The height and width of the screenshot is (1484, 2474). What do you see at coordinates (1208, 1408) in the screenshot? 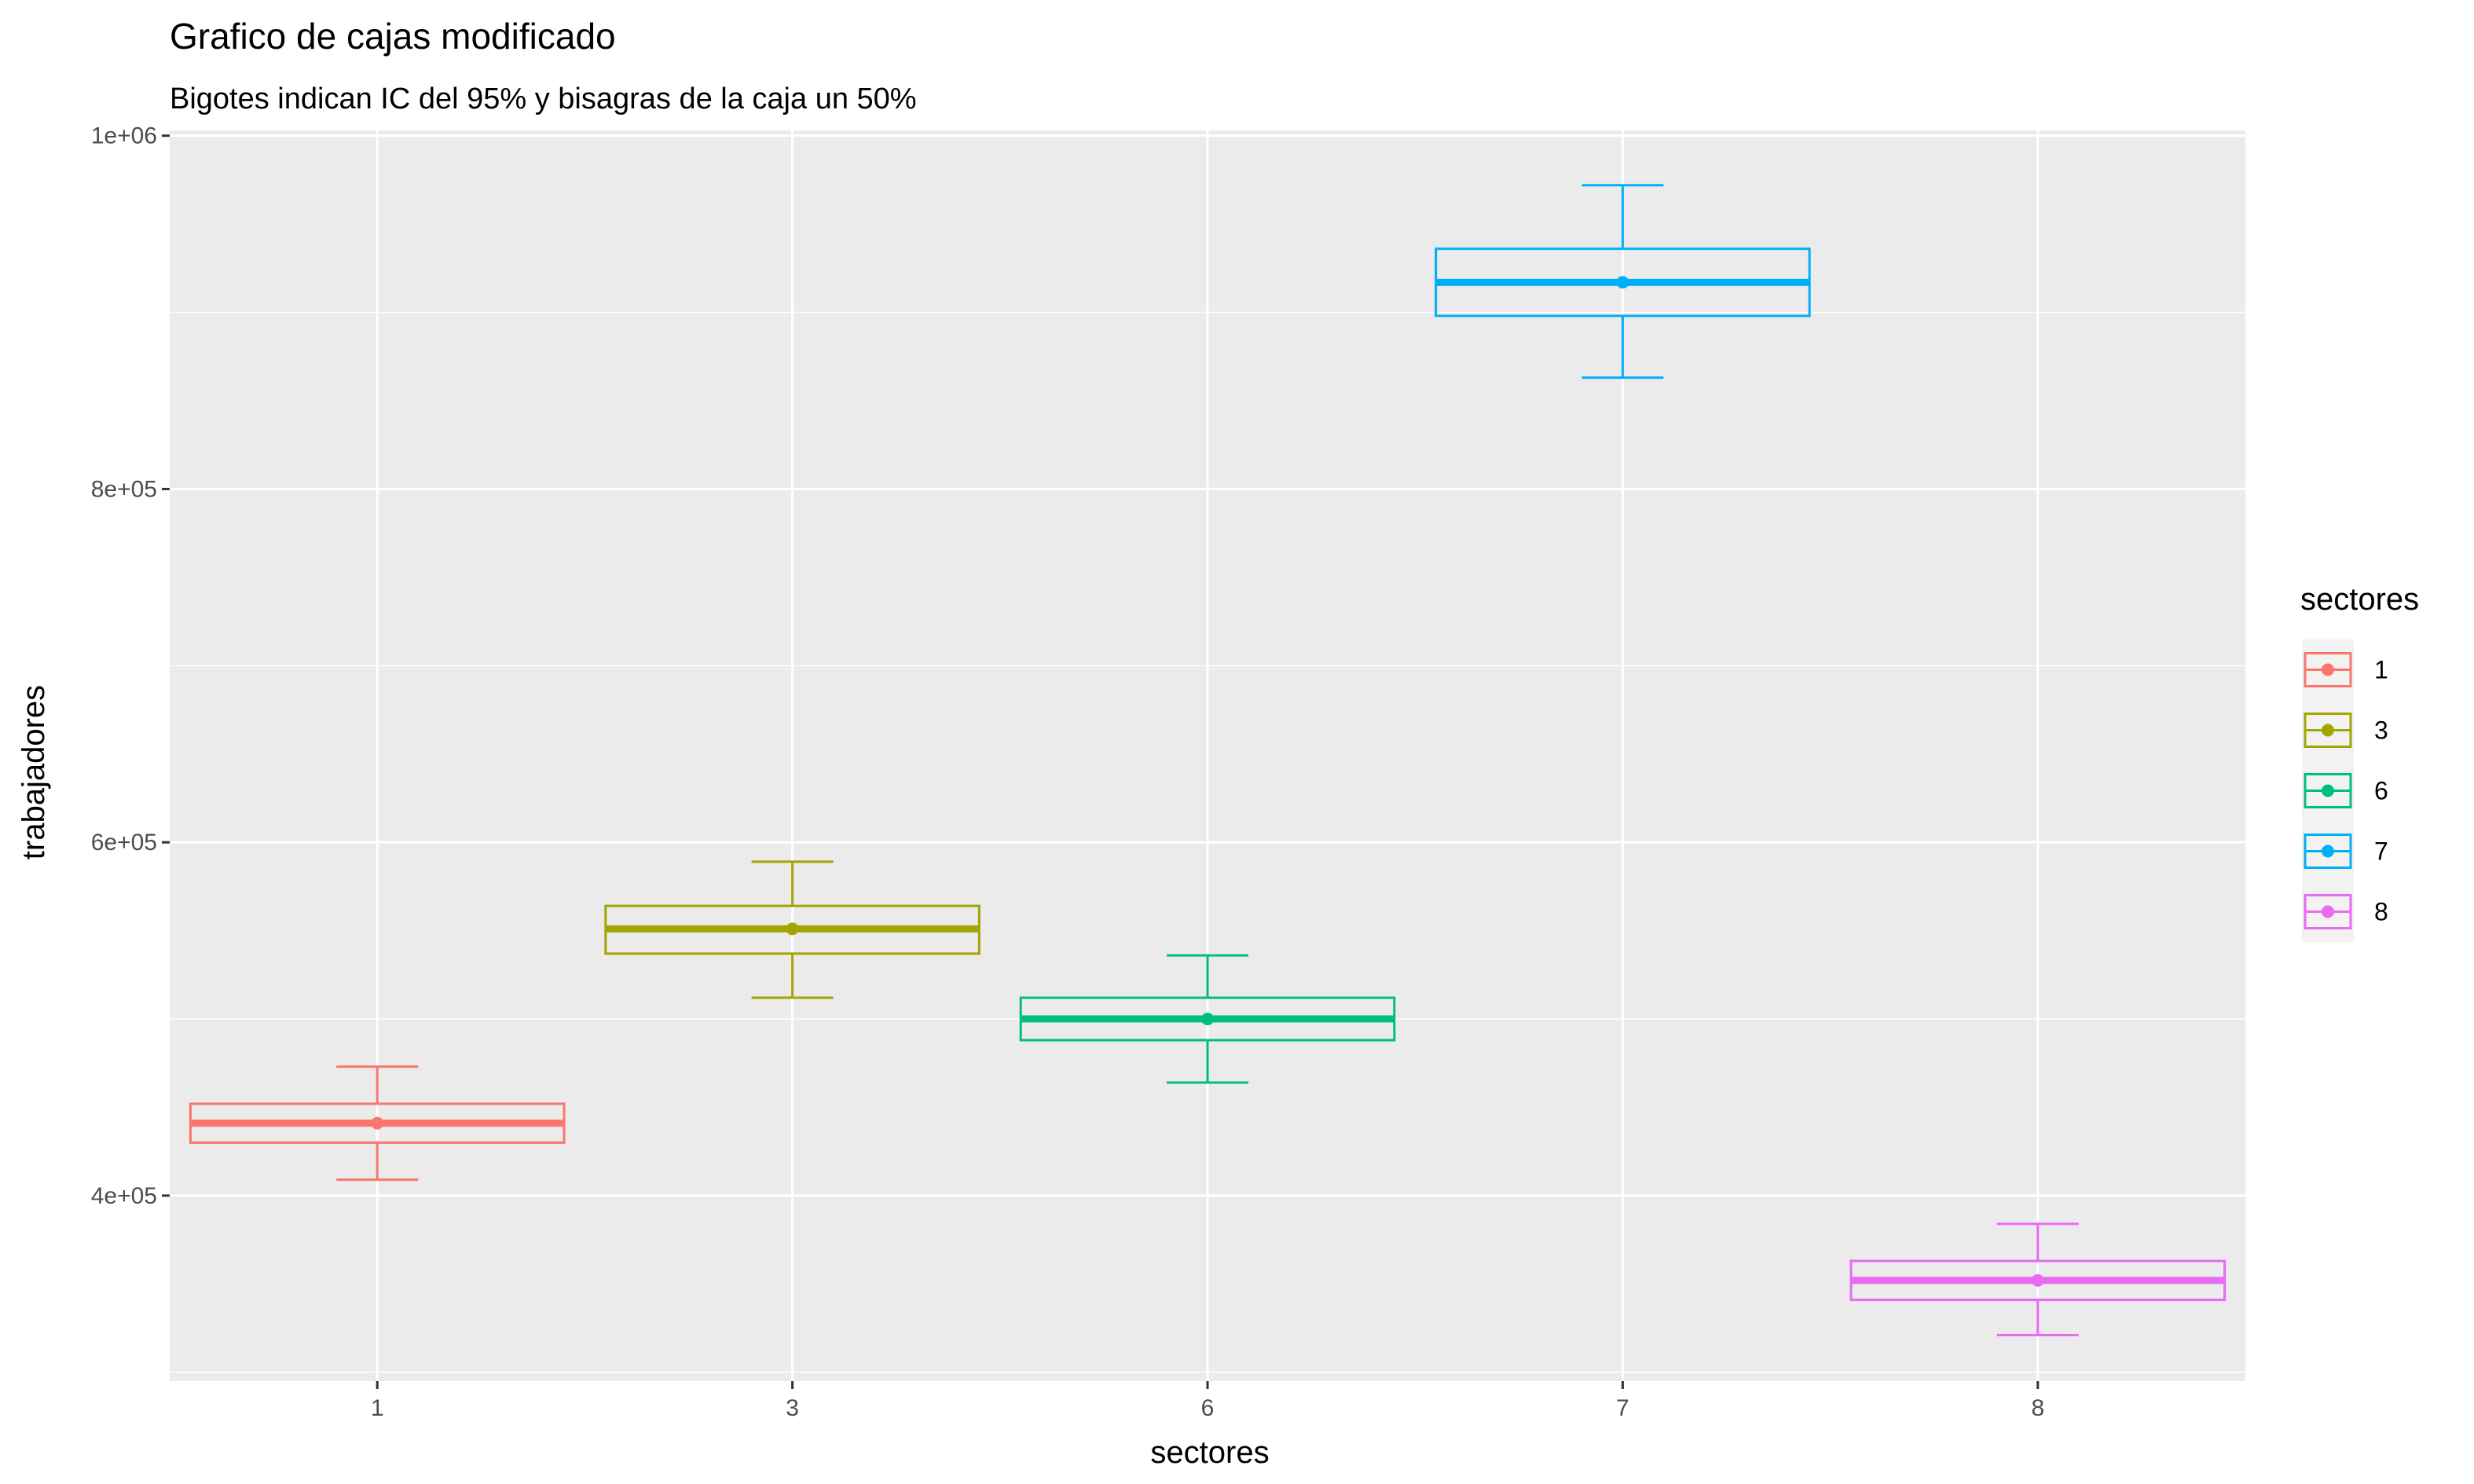
I see `x-tick-label: 6` at bounding box center [1208, 1408].